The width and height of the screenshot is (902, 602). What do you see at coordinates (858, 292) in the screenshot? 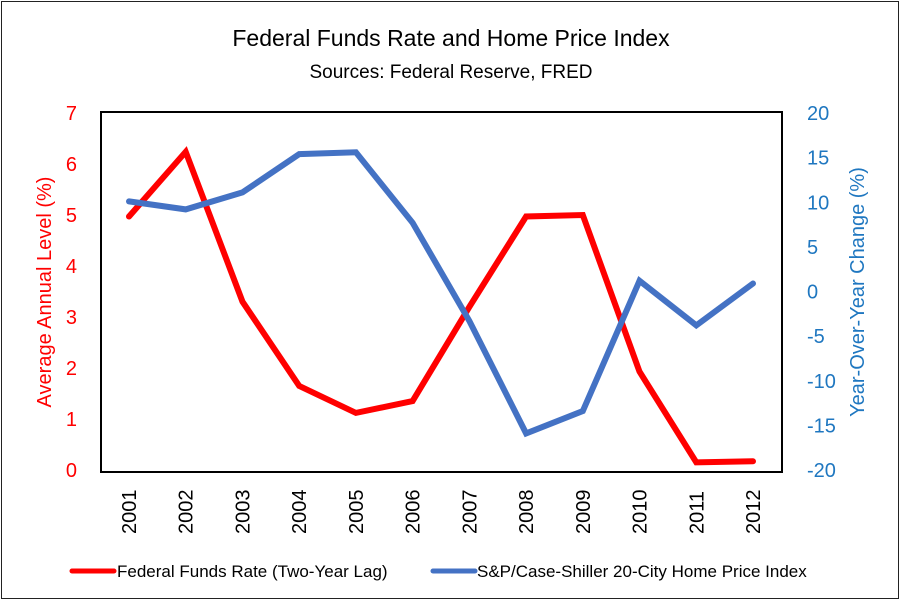
I see `right-axis-label: Year-Over-Year Change (%)` at bounding box center [858, 292].